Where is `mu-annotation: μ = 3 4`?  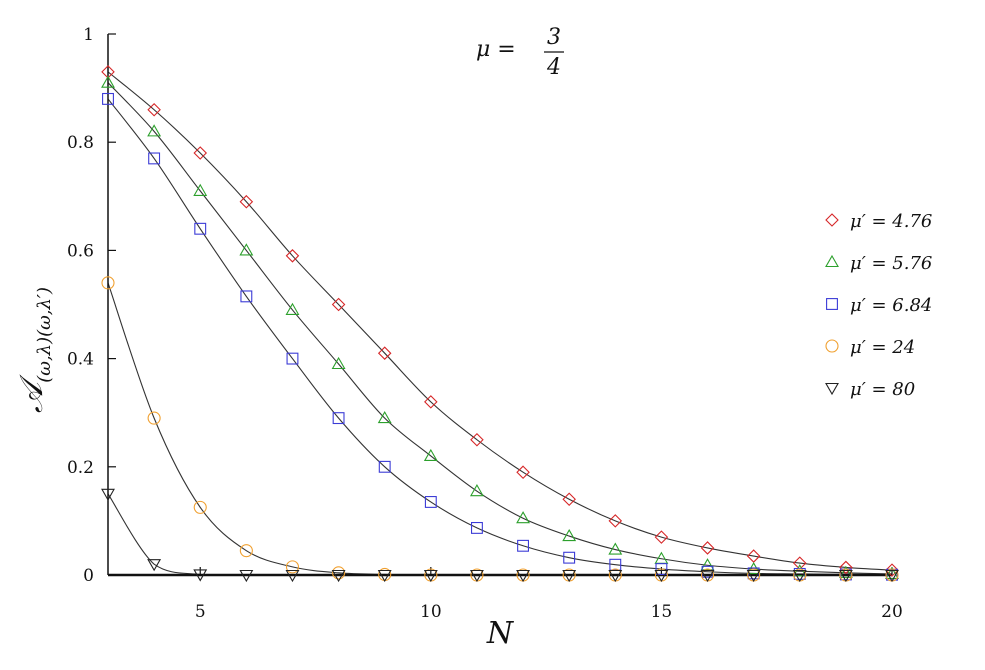 mu-annotation: μ = 3 4 is located at coordinates (520, 52).